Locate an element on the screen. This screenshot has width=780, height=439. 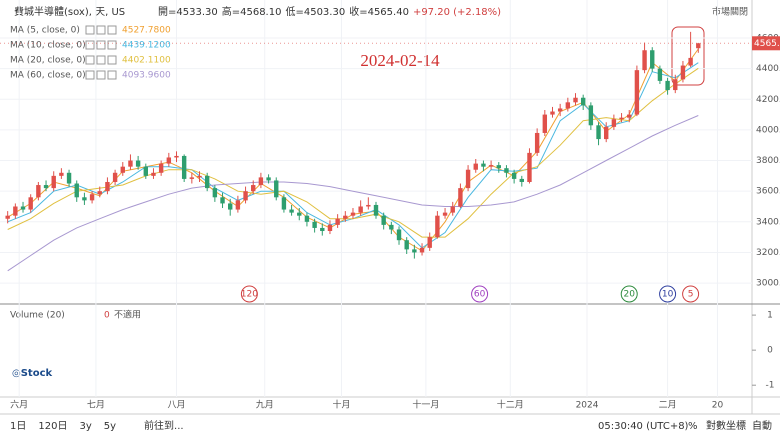
toolbar-button: 5y is located at coordinates (110, 426).